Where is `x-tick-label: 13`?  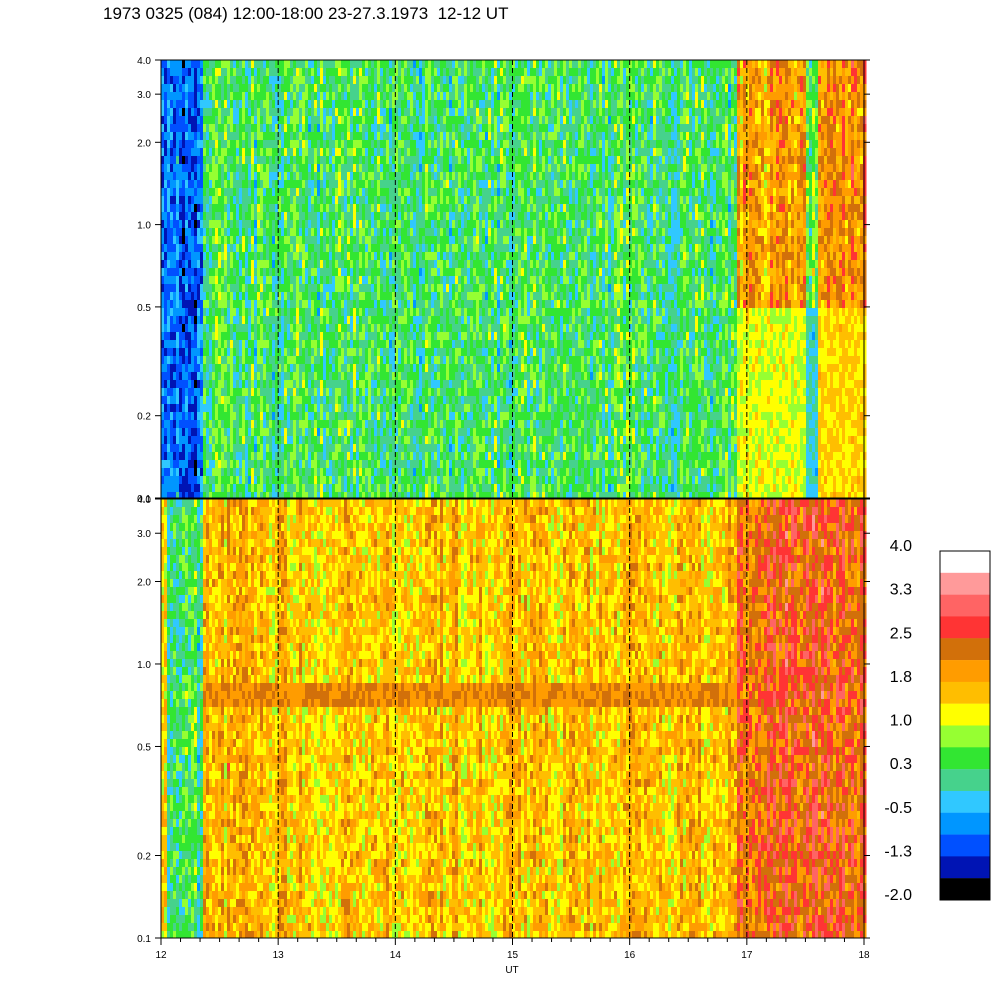 x-tick-label: 13 is located at coordinates (279, 955).